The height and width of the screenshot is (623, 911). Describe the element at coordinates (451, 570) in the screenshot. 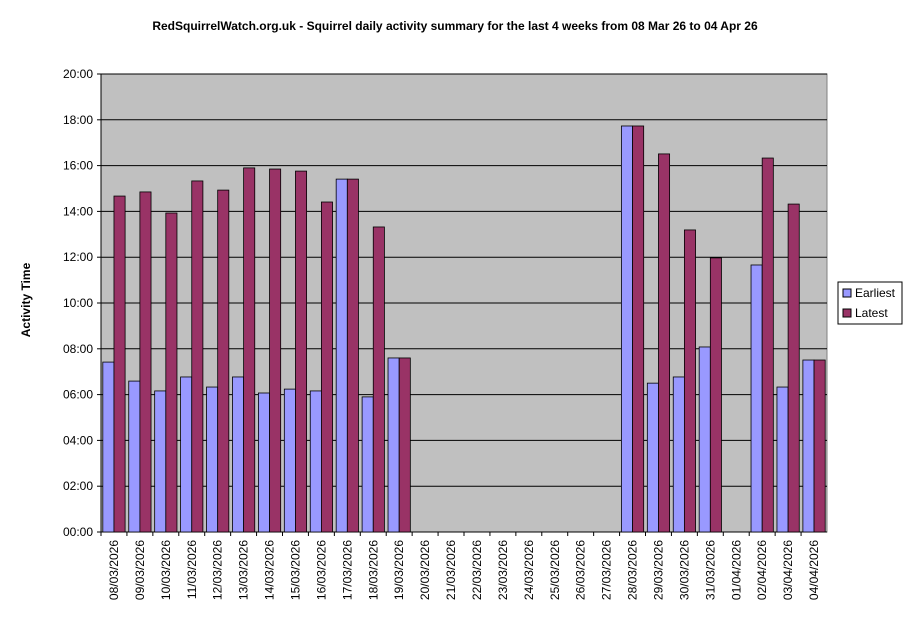

I see `x-tick-label: 21/03/2026` at that location.